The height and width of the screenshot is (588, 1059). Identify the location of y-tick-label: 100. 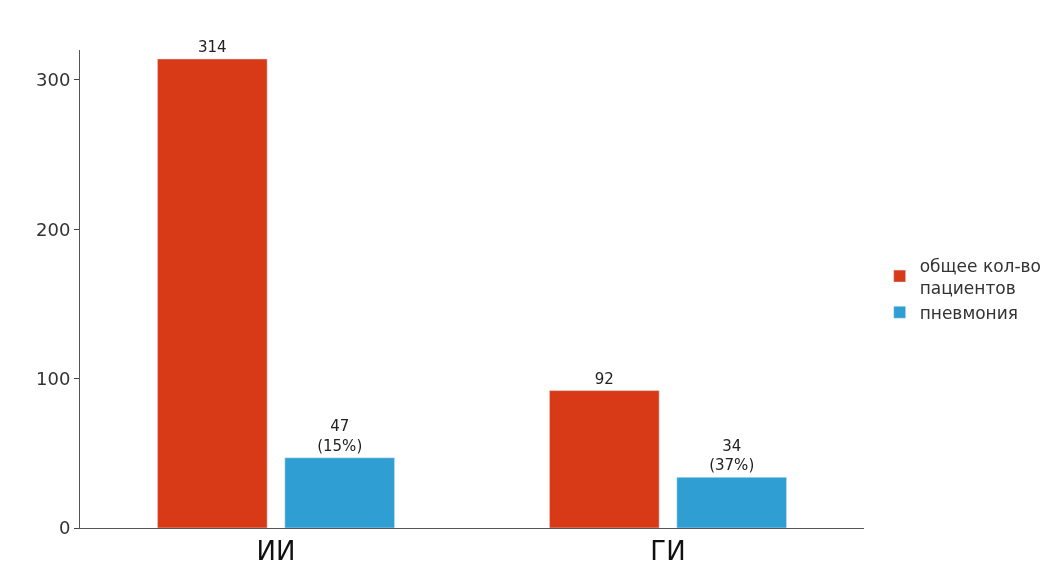
(53, 378).